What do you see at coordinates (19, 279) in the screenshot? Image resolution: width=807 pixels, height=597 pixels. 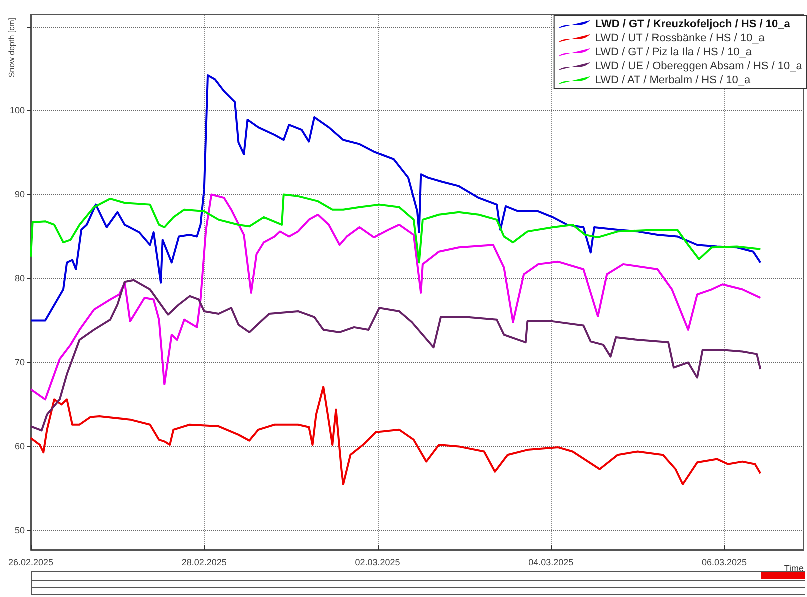 I see `y-tick-label: 80` at bounding box center [19, 279].